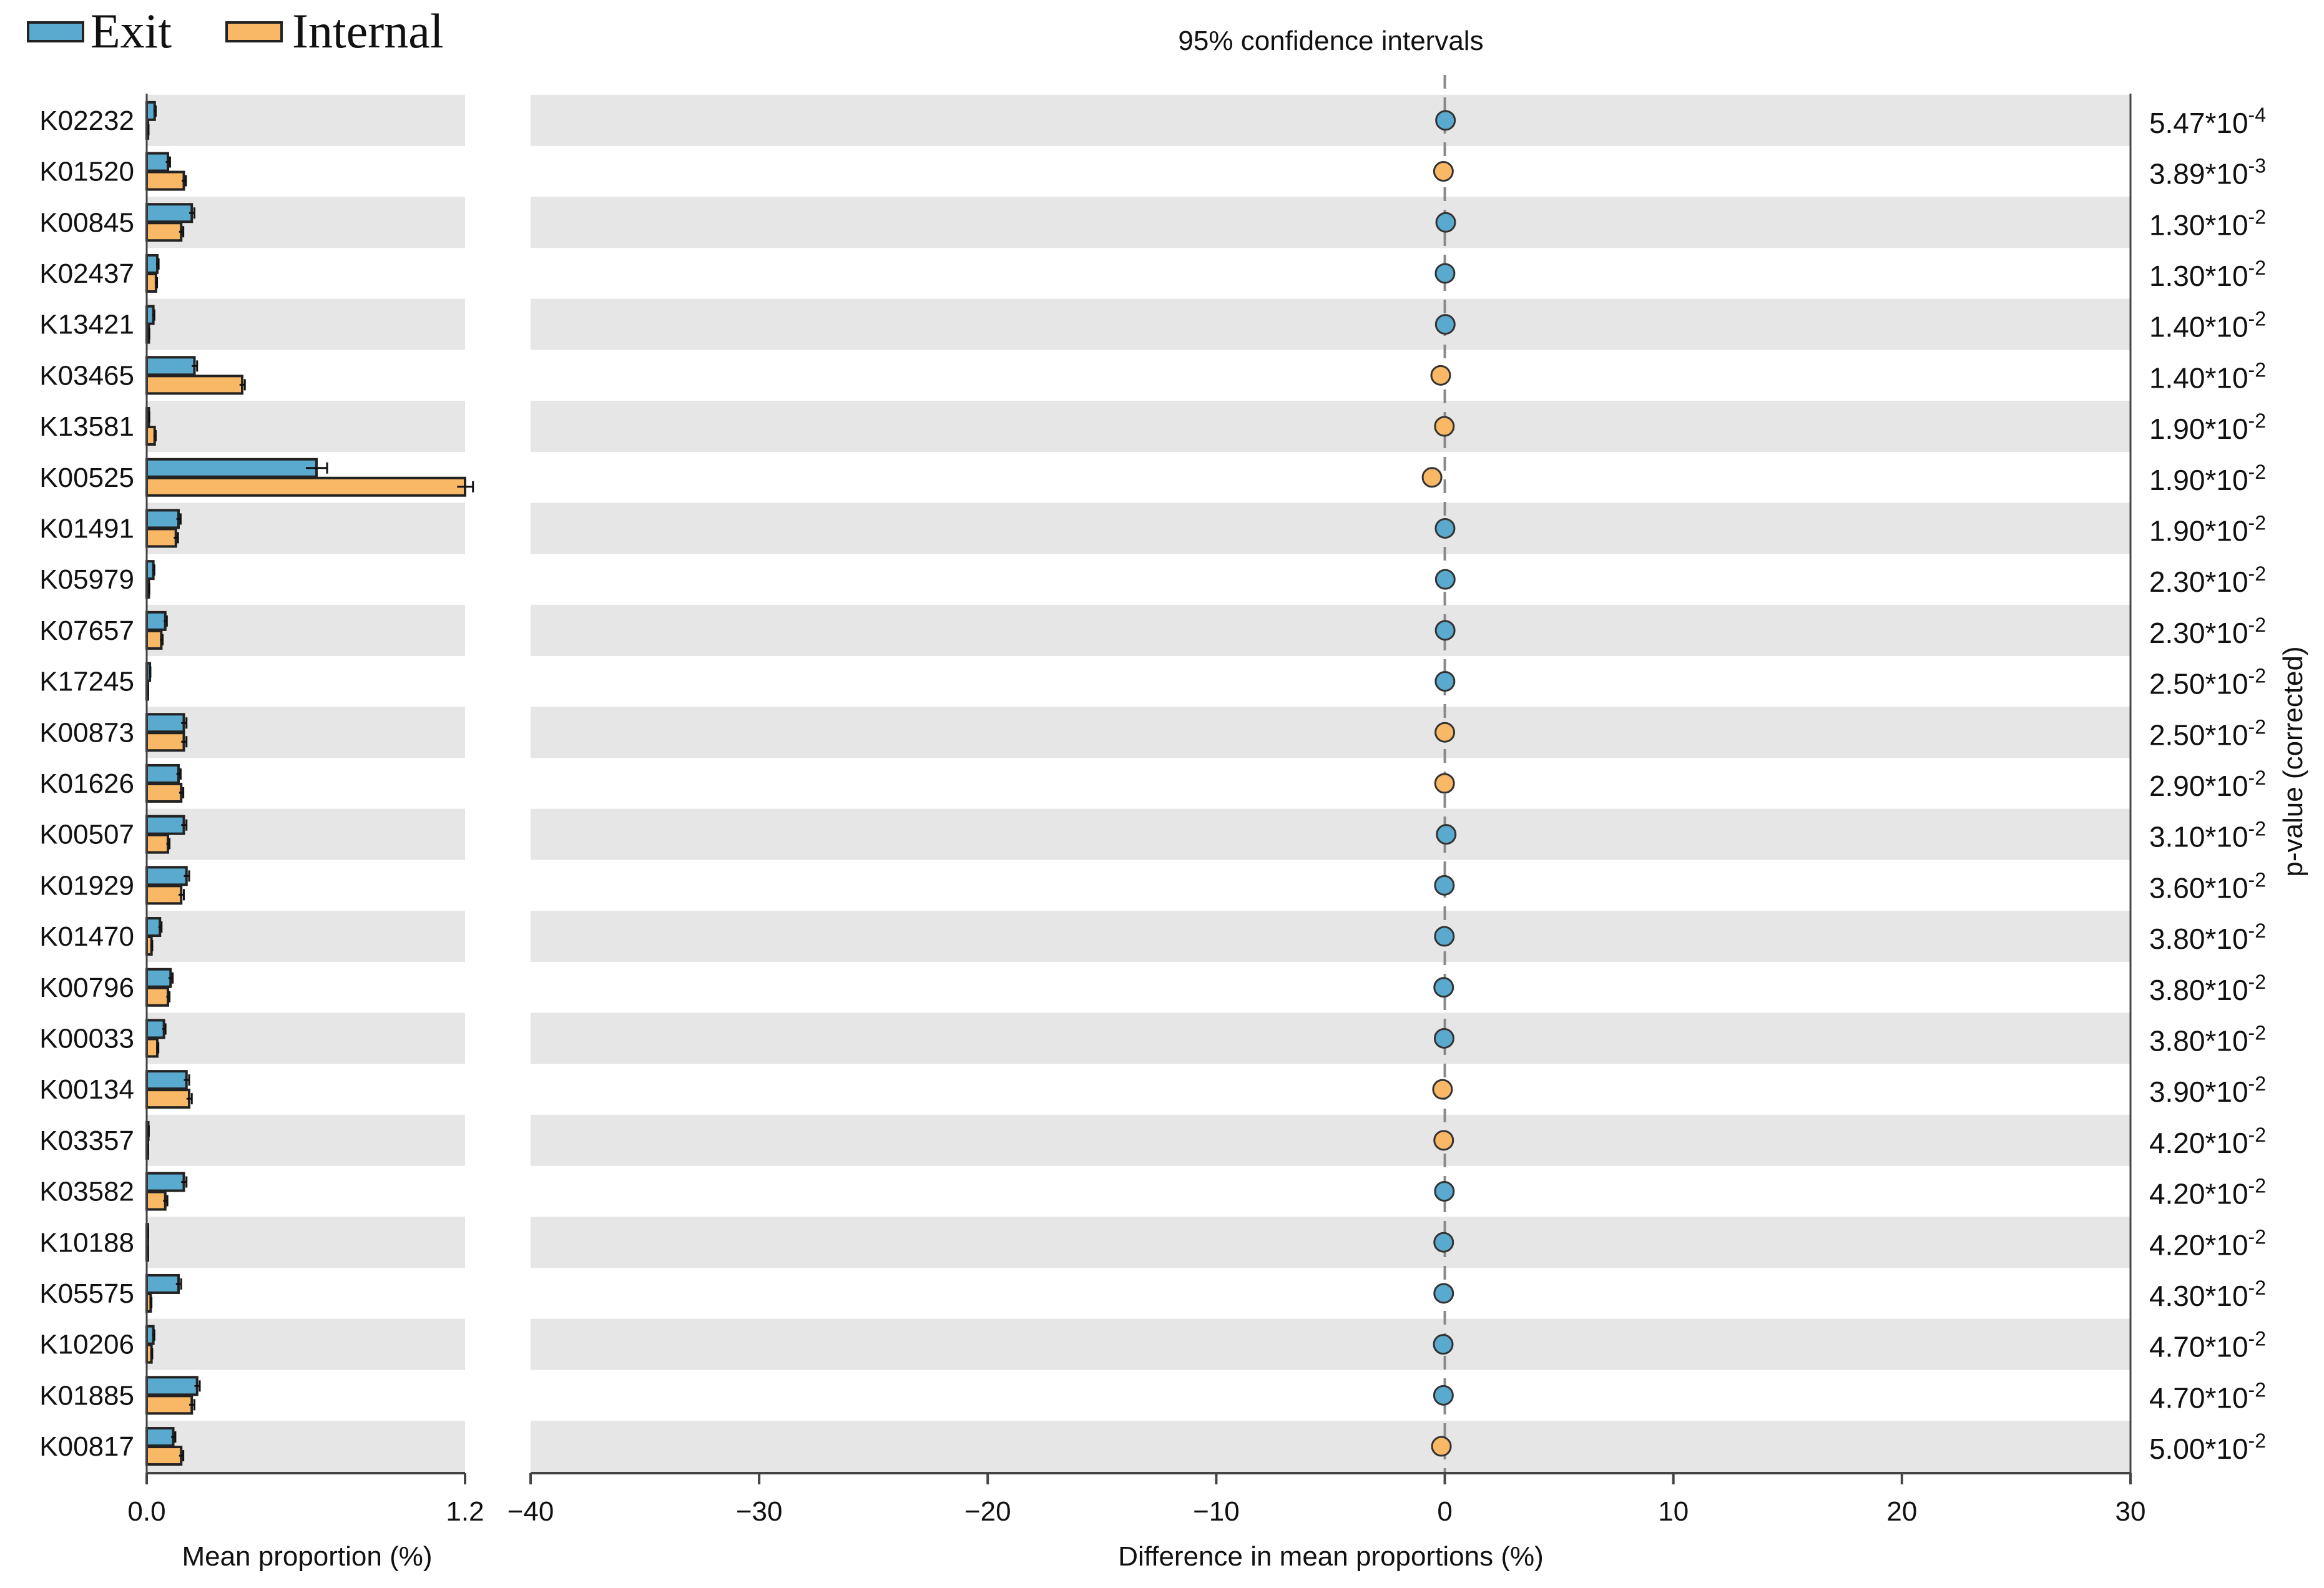 The width and height of the screenshot is (2324, 1588). Describe the element at coordinates (2207, 376) in the screenshot. I see `p-value-label: 1.40*10-2` at that location.